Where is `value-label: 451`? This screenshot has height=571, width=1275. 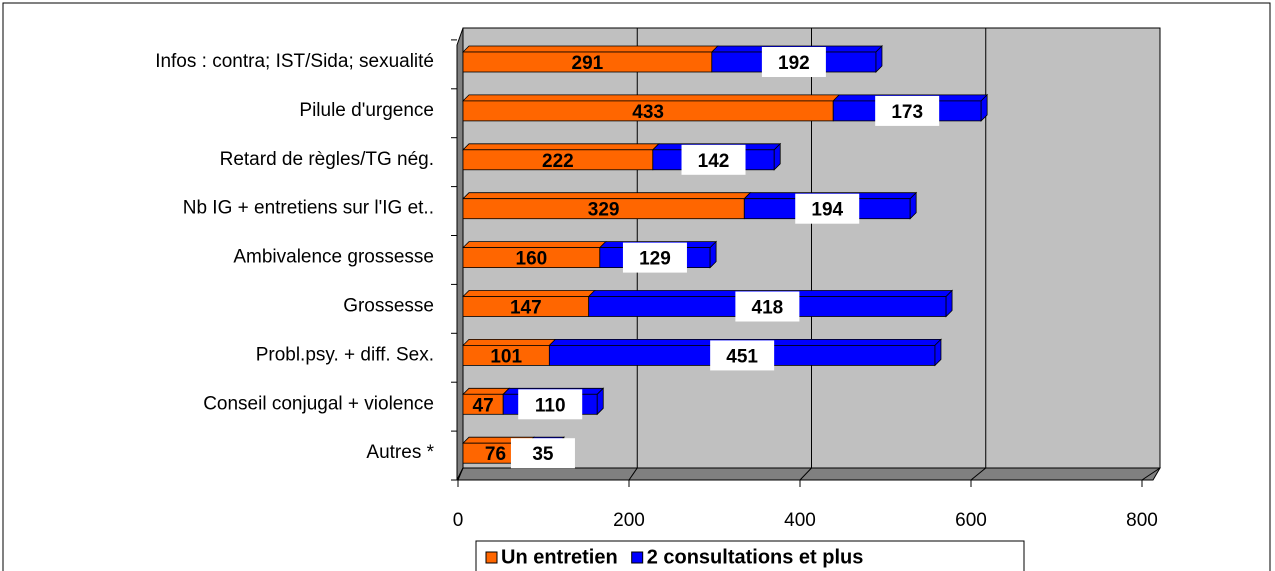 value-label: 451 is located at coordinates (742, 356).